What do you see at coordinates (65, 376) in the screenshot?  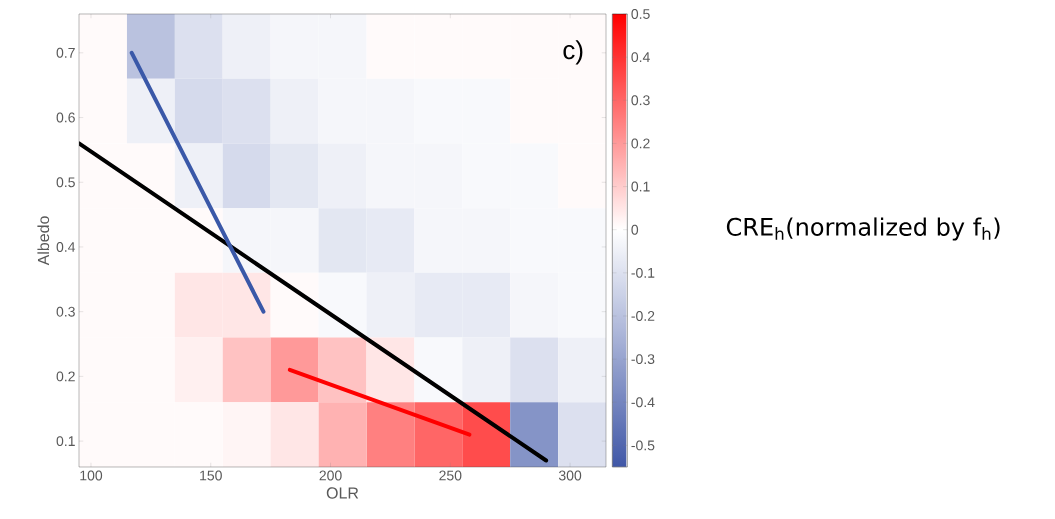 I see `y-tick-label: 0.2` at bounding box center [65, 376].